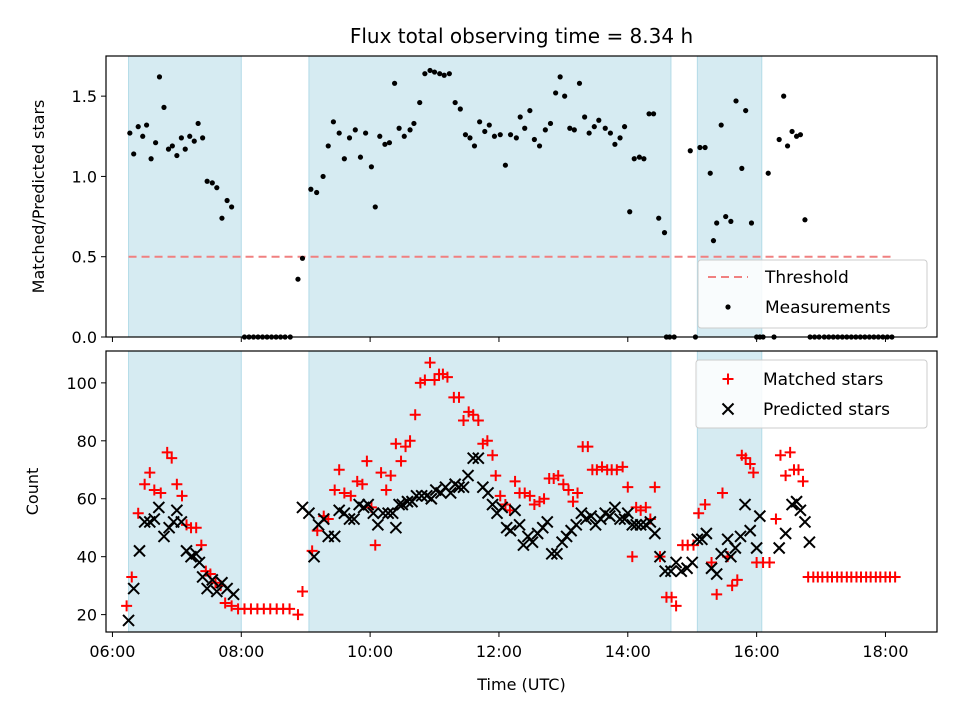  I want to click on legend-matched-label: Matched stars, so click(823, 380).